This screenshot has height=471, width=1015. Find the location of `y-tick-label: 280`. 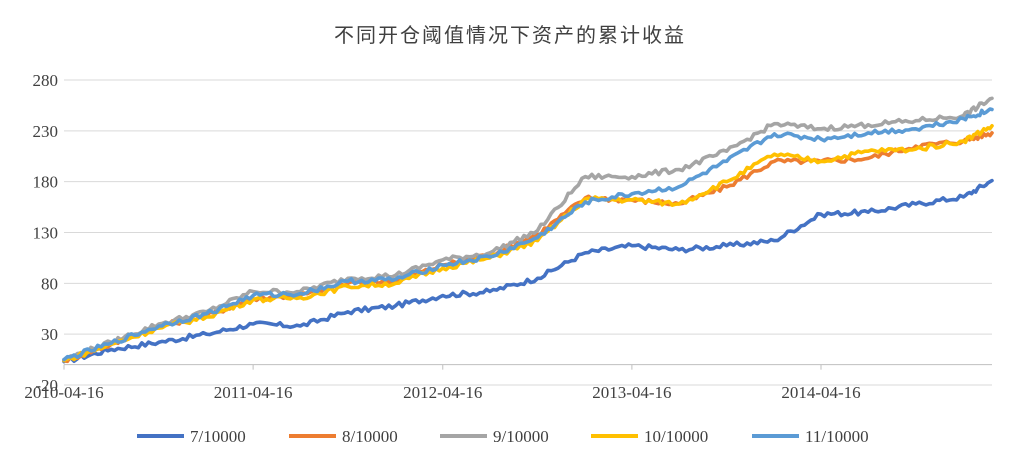

y-tick-label: 280 is located at coordinates (46, 80).